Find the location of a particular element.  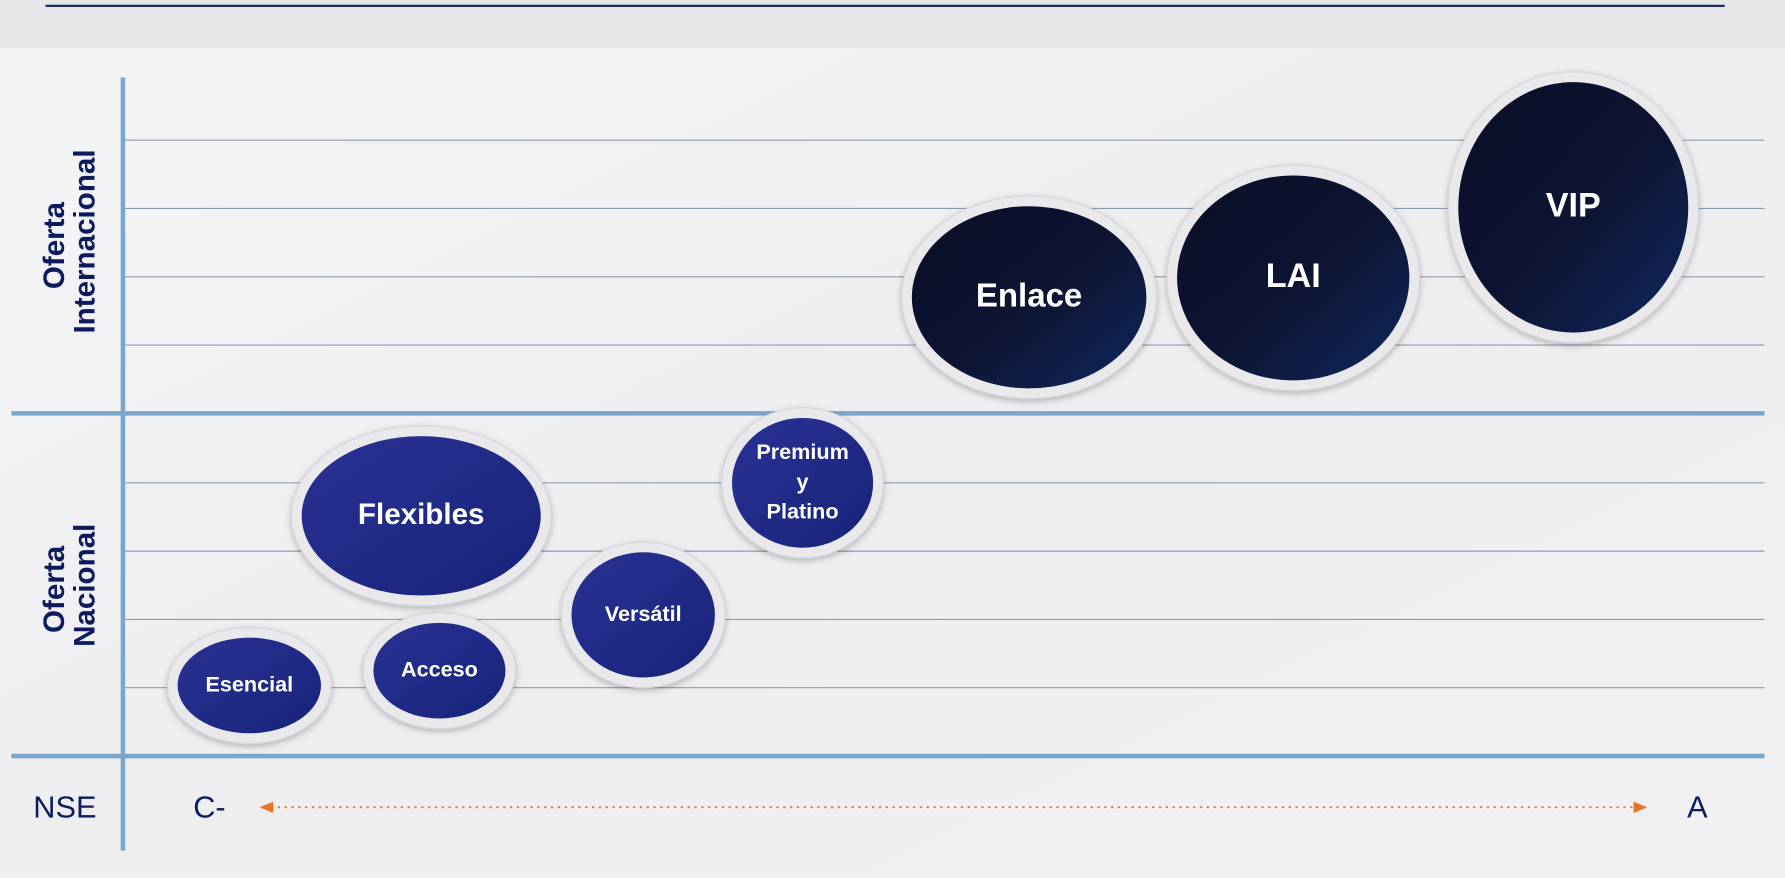

bubble-label-line: Esencial is located at coordinates (249, 683).